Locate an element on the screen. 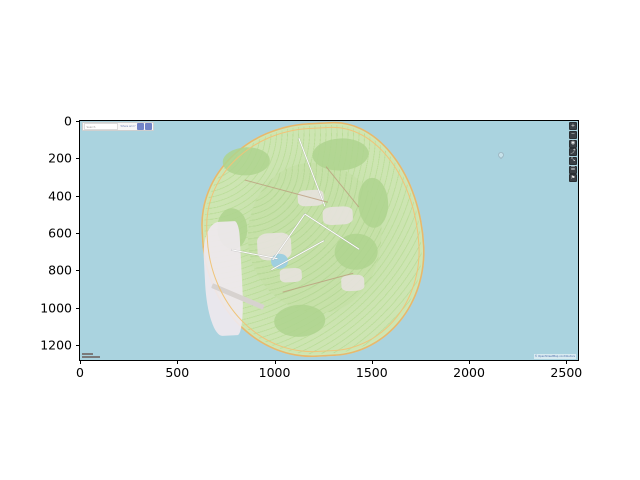  utility-control-group: ◉ ⤴ ⤡ is located at coordinates (573, 152).